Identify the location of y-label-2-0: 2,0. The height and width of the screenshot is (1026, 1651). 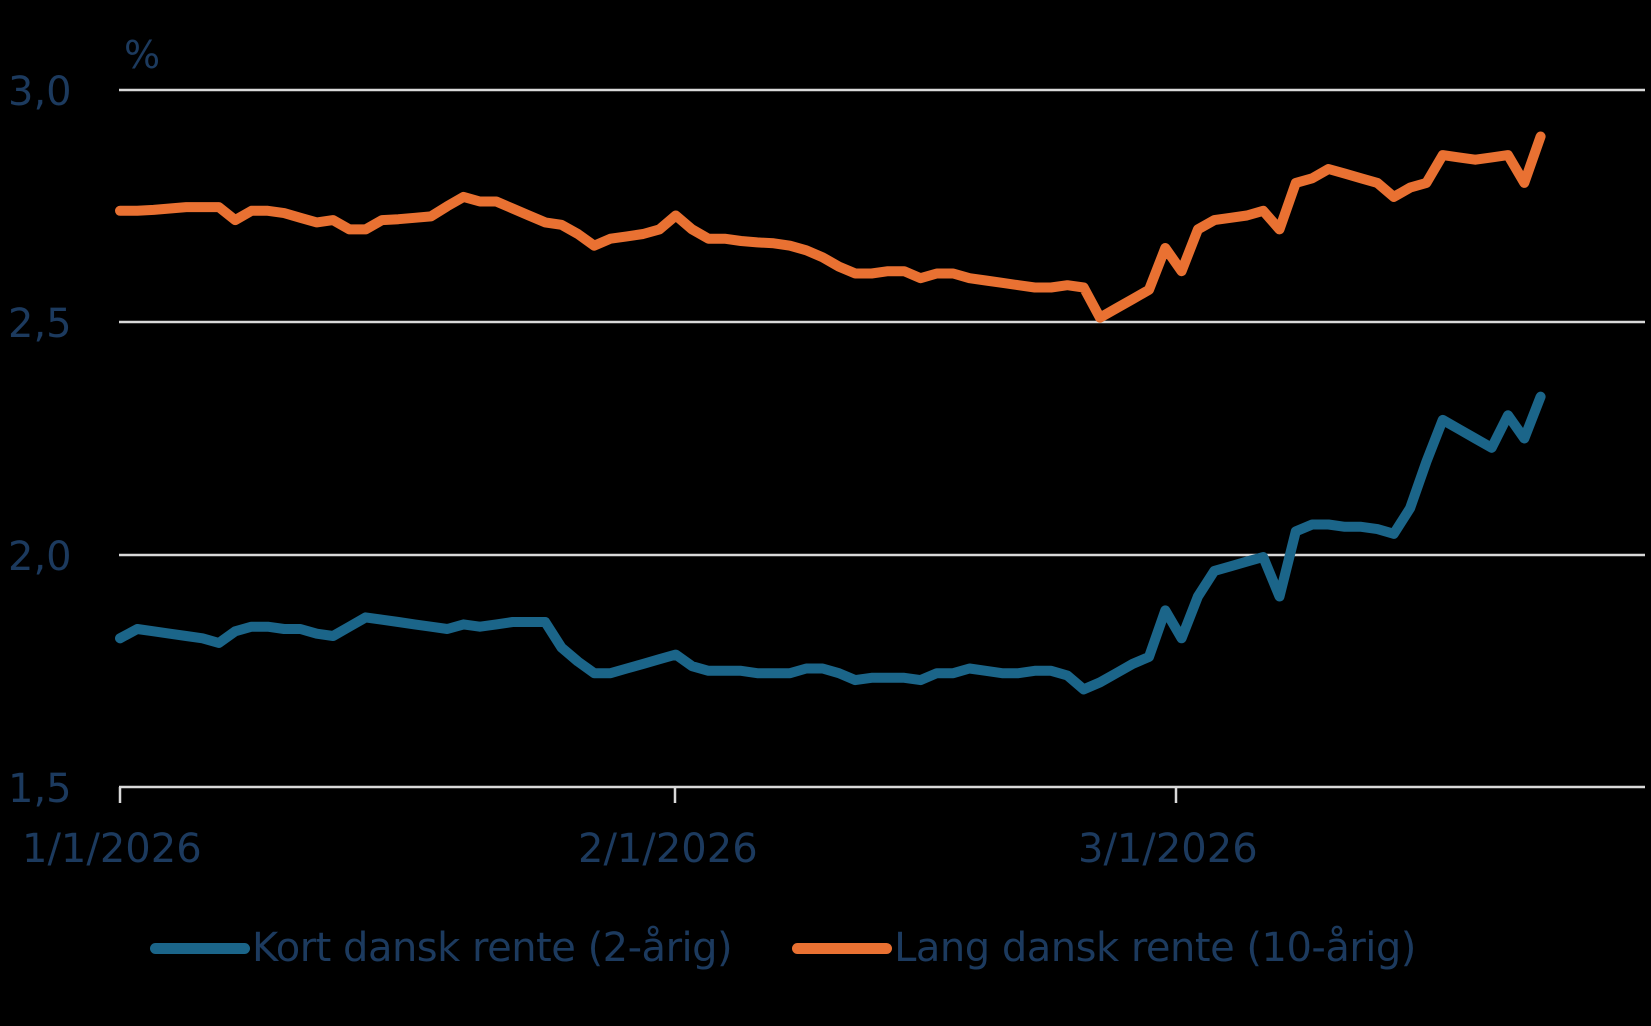
(40, 557).